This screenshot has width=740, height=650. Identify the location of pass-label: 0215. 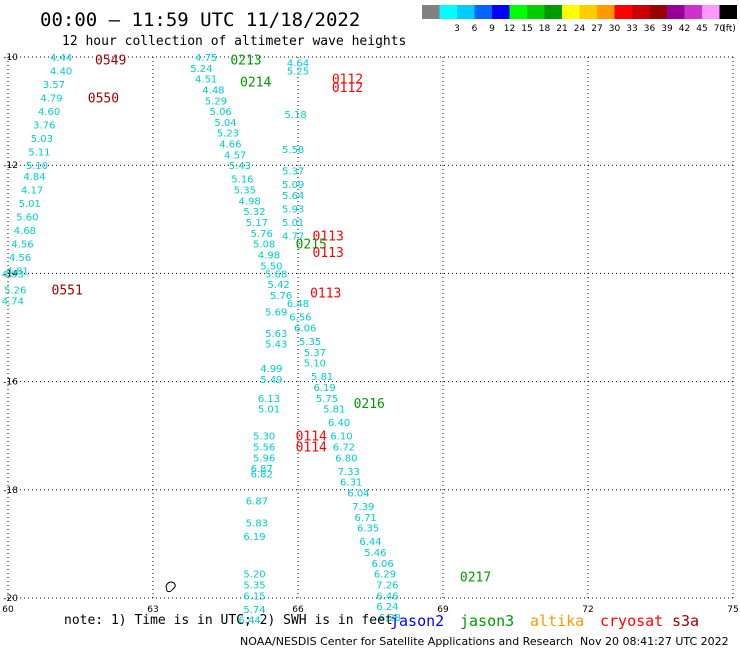
(311, 245).